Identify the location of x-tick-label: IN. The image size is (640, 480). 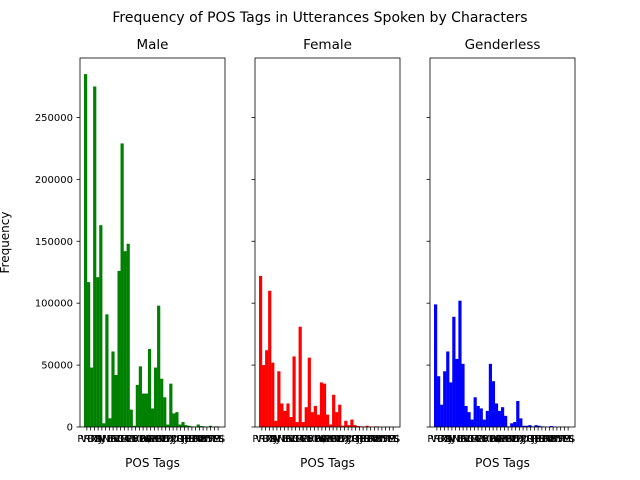
(288, 439).